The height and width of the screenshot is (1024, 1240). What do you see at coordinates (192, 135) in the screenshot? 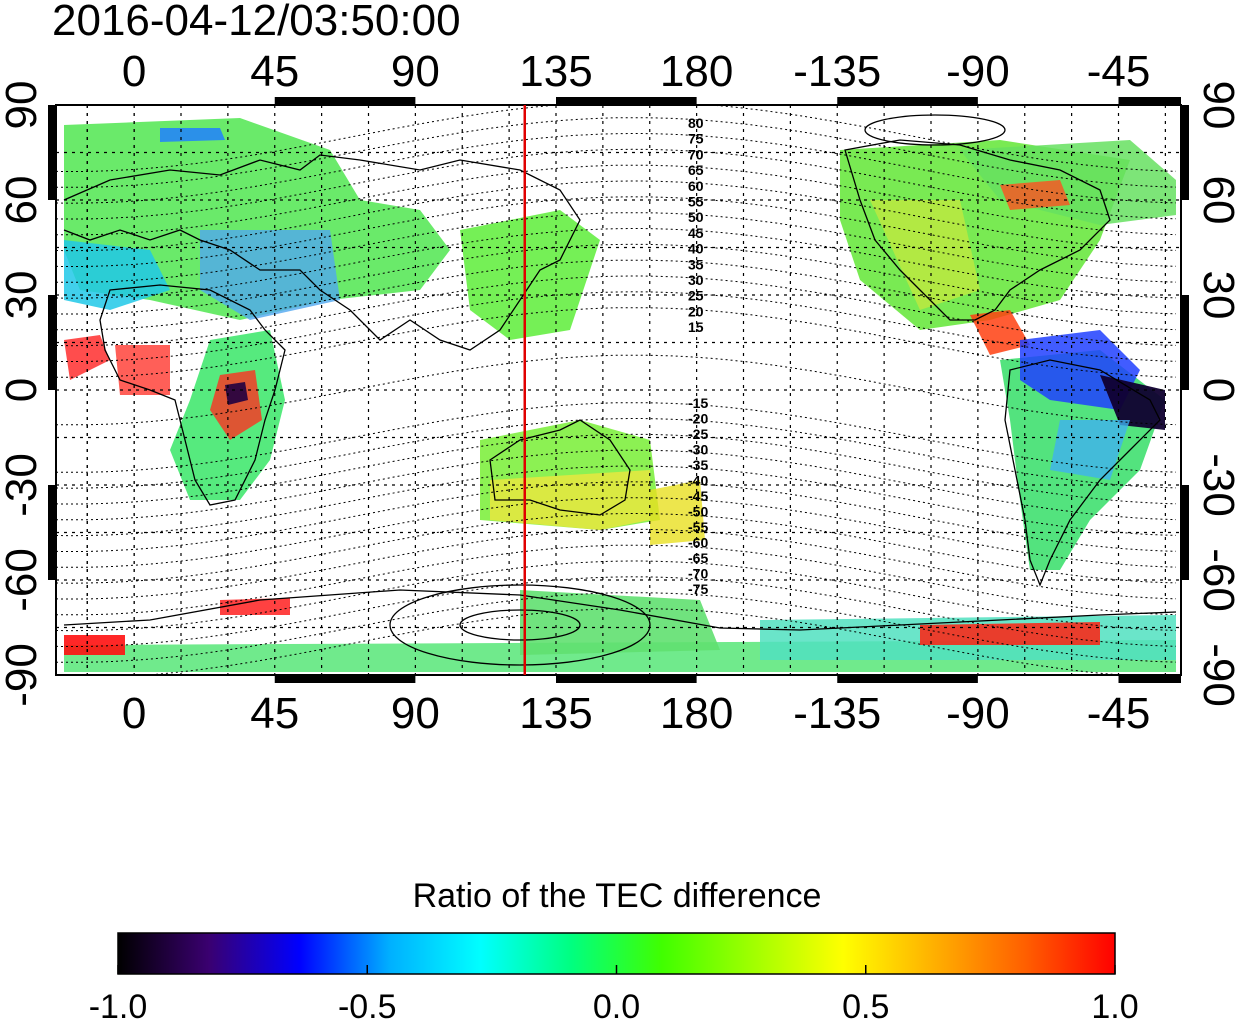
I see `tec-region-scandinavia-blue` at bounding box center [192, 135].